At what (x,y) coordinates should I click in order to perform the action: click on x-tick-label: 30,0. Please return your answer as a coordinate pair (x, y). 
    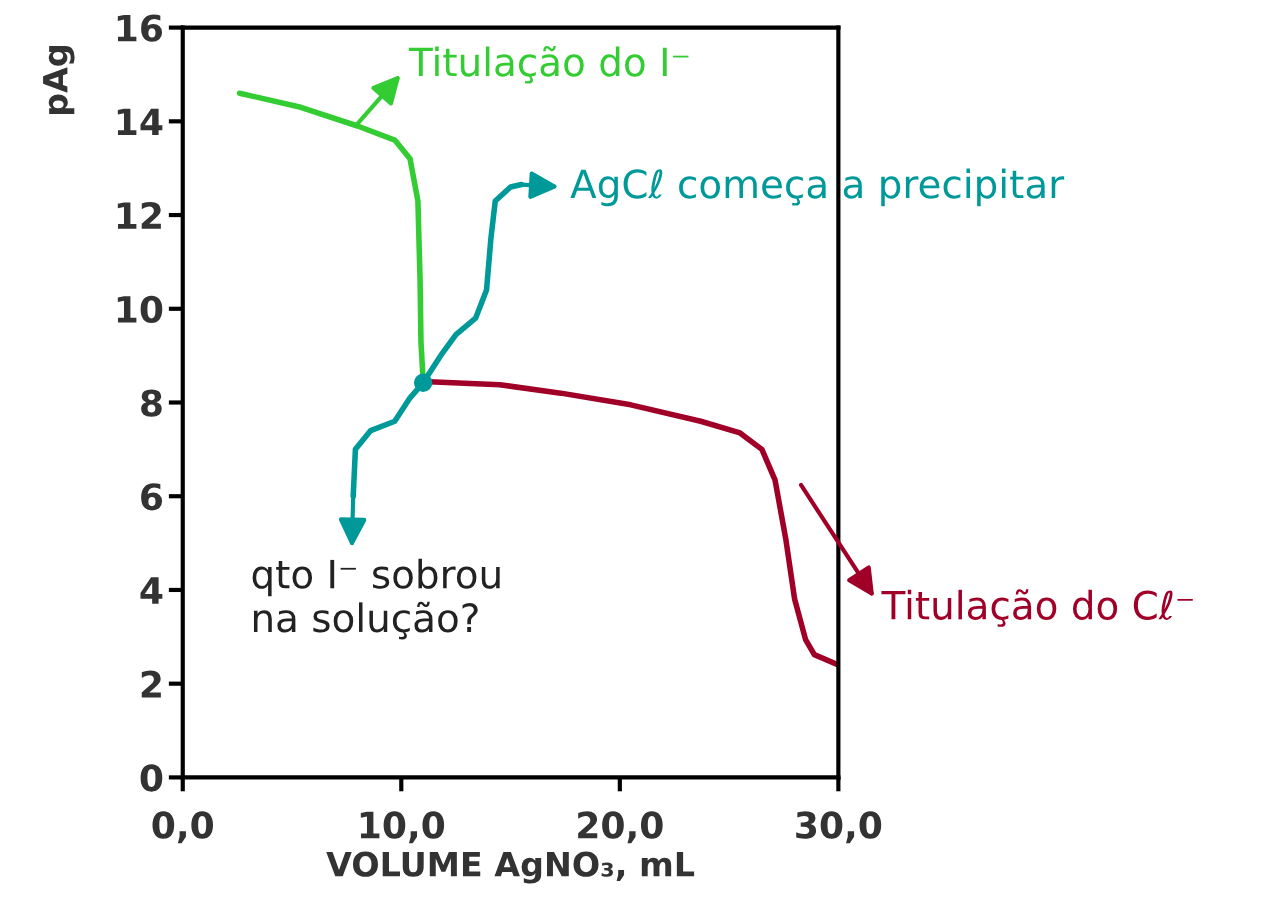
    Looking at the image, I should click on (839, 827).